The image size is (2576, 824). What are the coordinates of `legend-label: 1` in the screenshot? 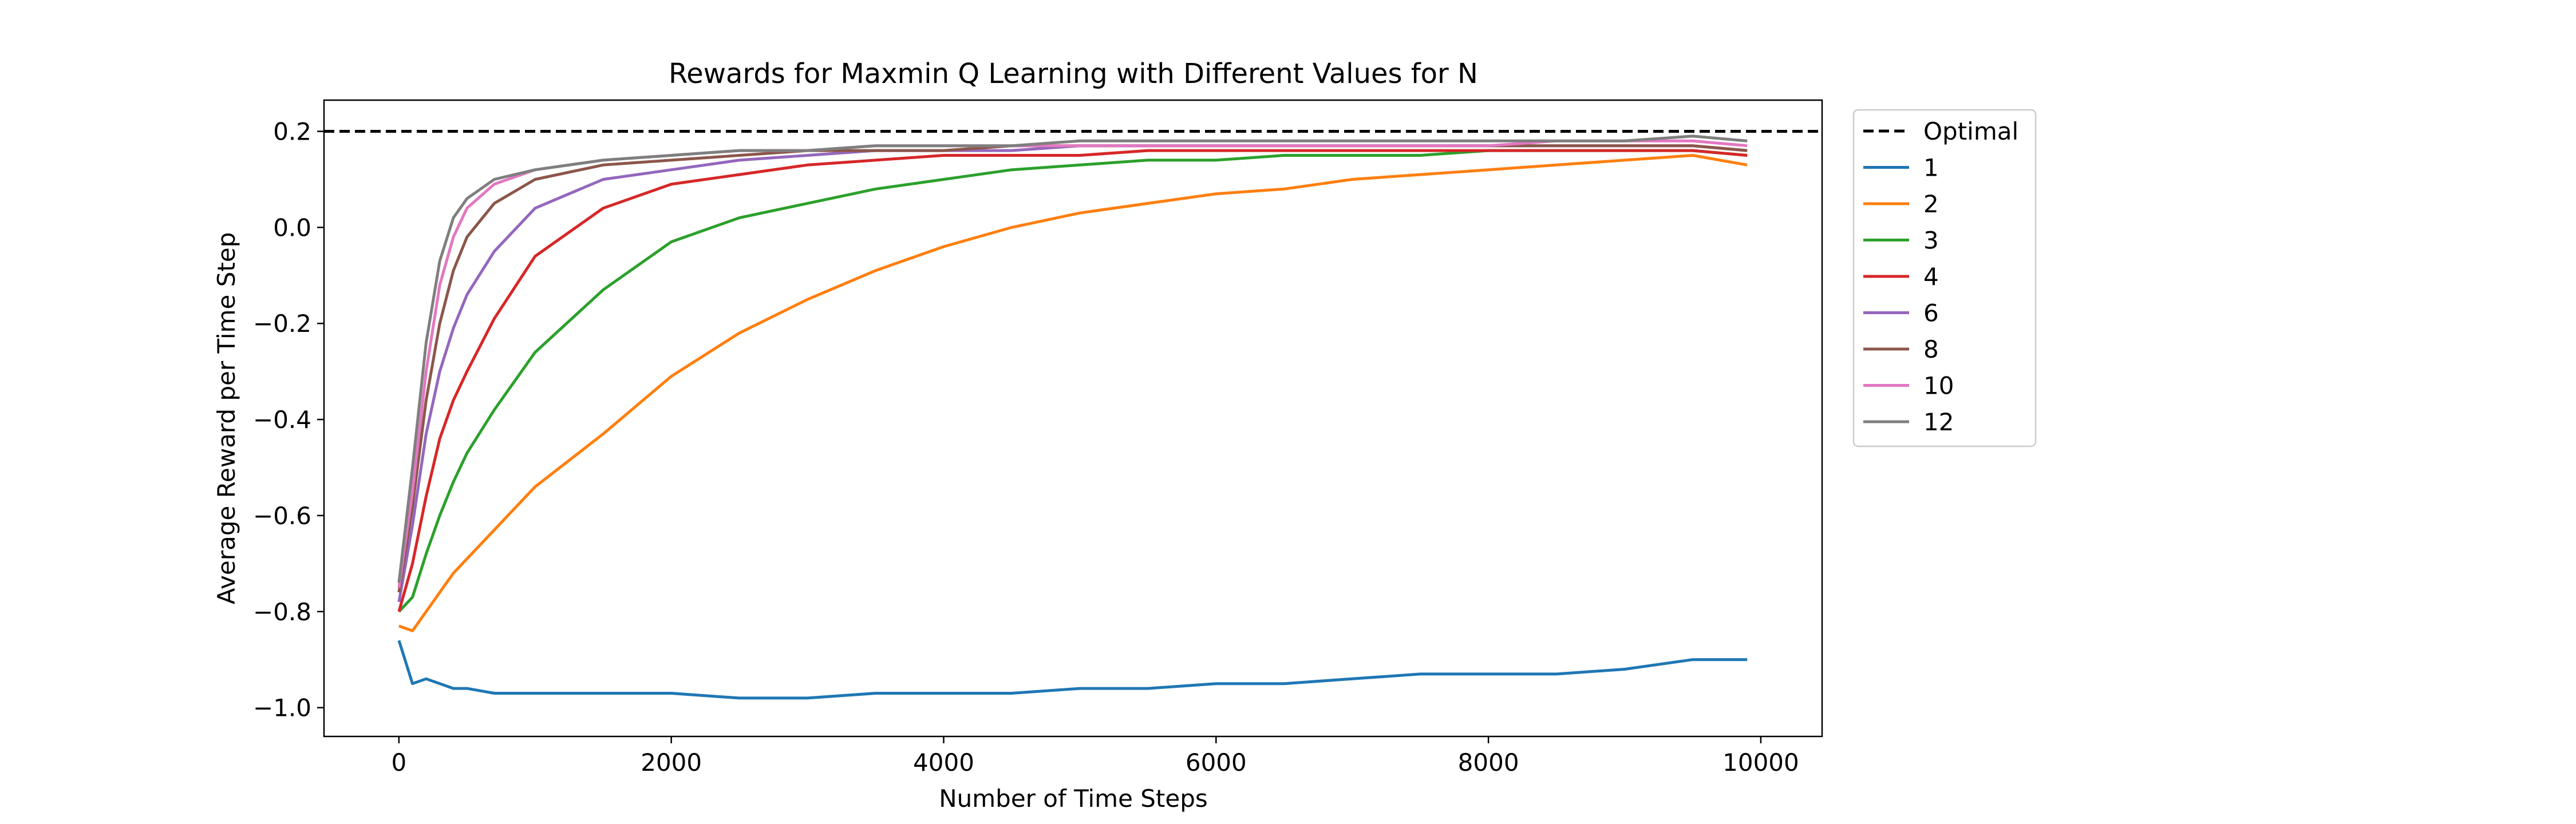 It's located at (1931, 168).